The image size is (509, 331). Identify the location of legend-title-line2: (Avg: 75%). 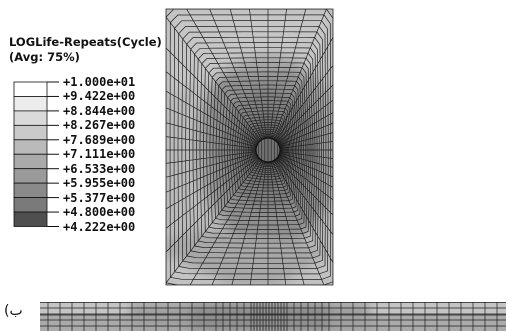
(44, 57).